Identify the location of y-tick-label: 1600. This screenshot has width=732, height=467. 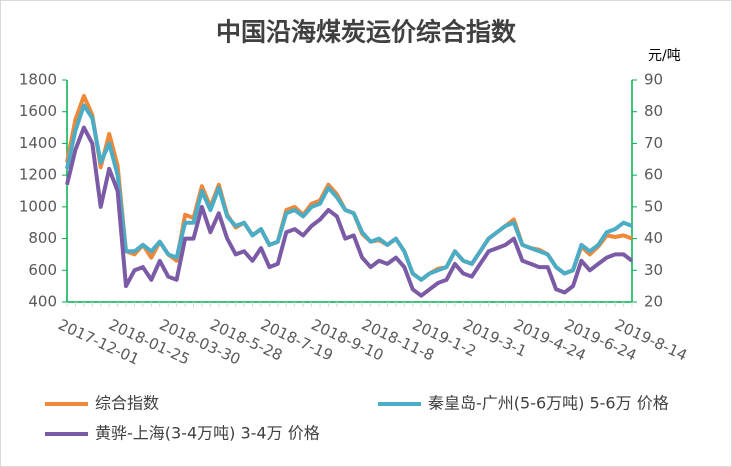
(38, 111).